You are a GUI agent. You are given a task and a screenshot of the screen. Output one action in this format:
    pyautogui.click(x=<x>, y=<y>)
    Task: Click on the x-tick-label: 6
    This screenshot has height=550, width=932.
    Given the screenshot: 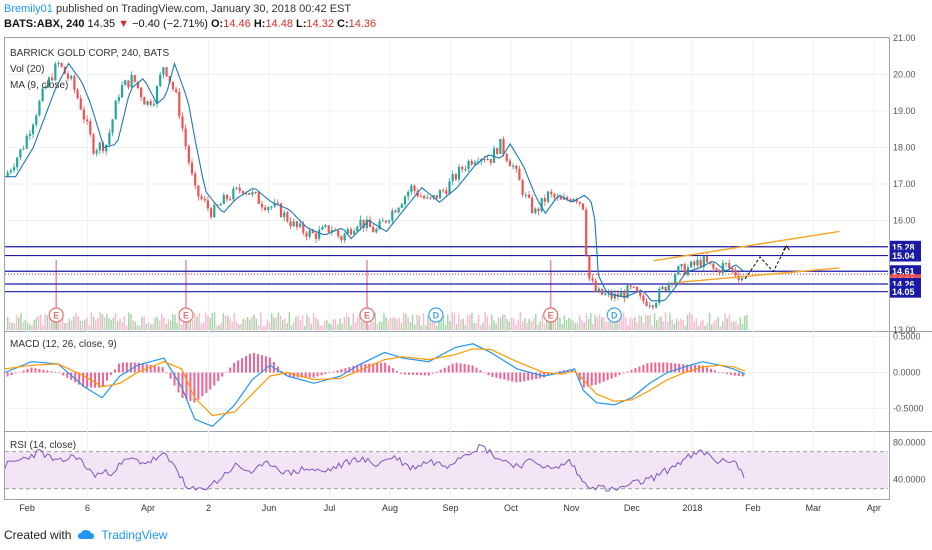 What is the action you would take?
    pyautogui.click(x=87, y=508)
    